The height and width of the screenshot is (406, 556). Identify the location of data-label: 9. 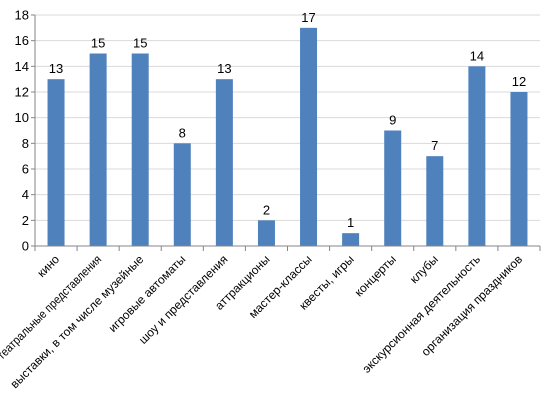
(392, 120).